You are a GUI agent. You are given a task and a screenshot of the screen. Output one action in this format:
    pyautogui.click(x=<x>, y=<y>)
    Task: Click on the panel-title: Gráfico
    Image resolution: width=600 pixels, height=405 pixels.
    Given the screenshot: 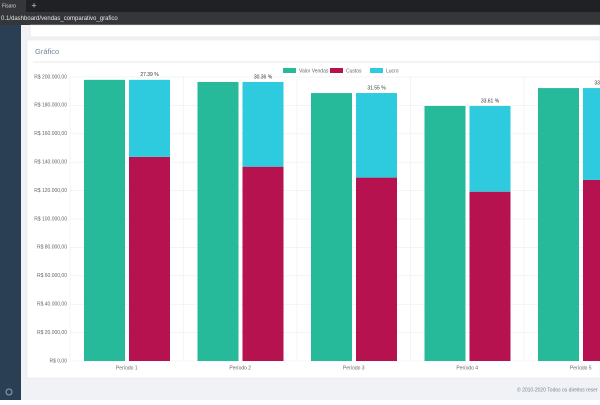 What is the action you would take?
    pyautogui.click(x=47, y=51)
    